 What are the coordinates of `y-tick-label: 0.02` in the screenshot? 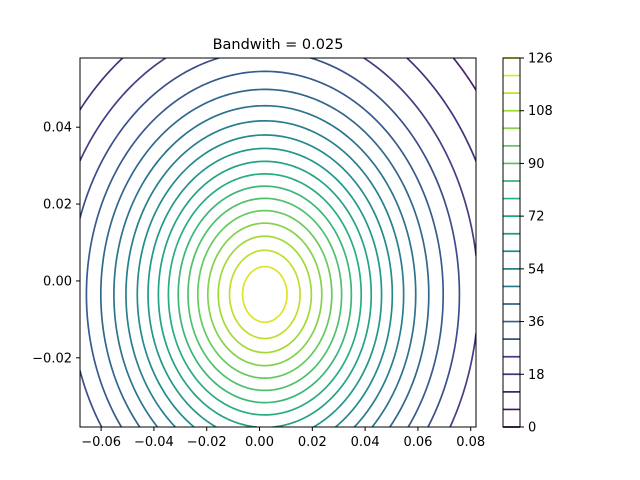 It's located at (57, 205).